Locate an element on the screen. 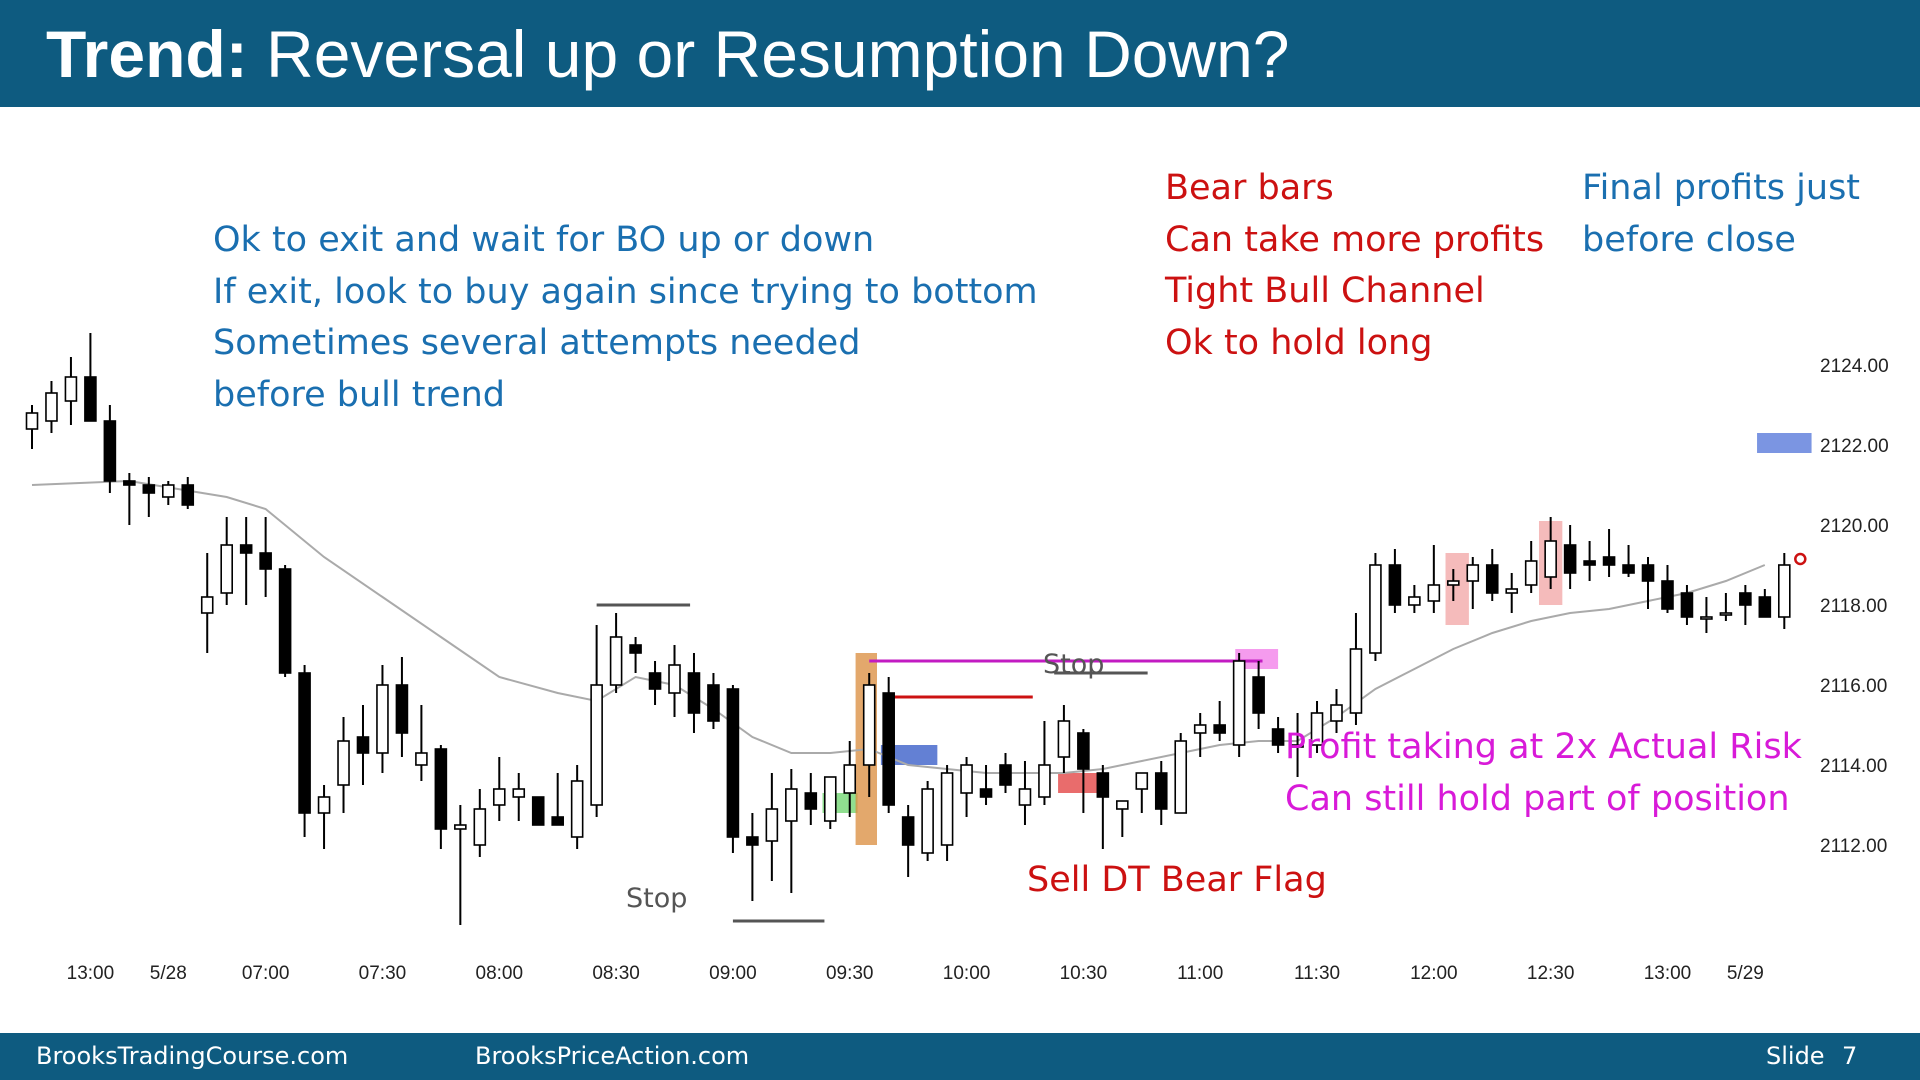 This screenshot has width=1920, height=1080. x-tick-label: 13:00 is located at coordinates (91, 973).